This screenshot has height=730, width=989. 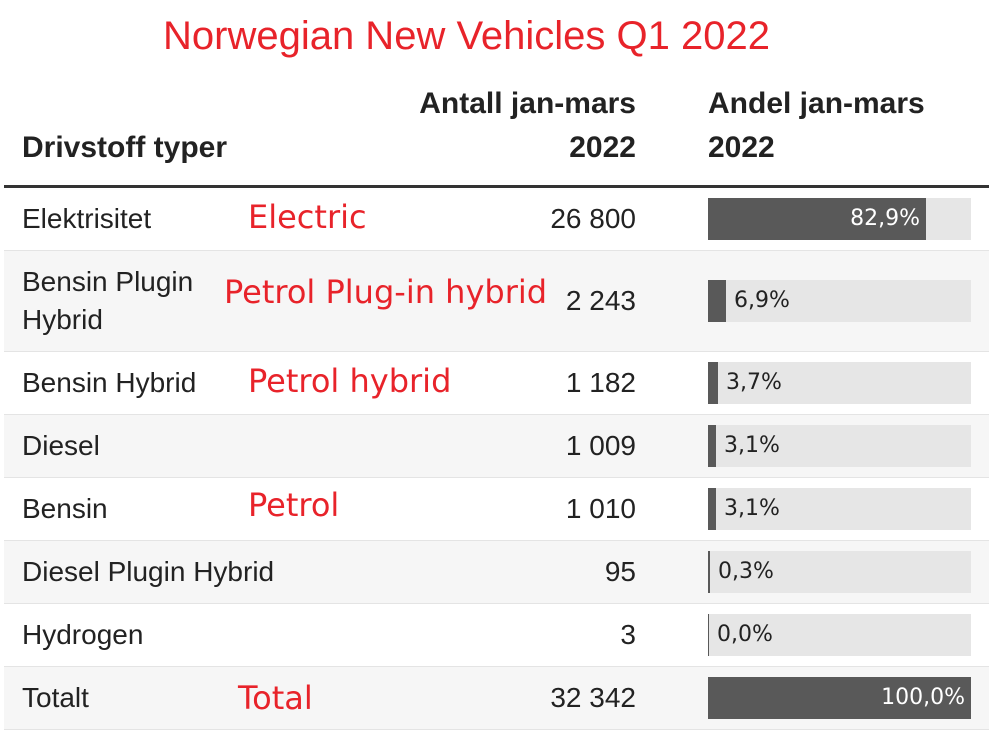 I want to click on fuel-type-label-line: Diesel Plugin Hybrid, so click(x=148, y=571).